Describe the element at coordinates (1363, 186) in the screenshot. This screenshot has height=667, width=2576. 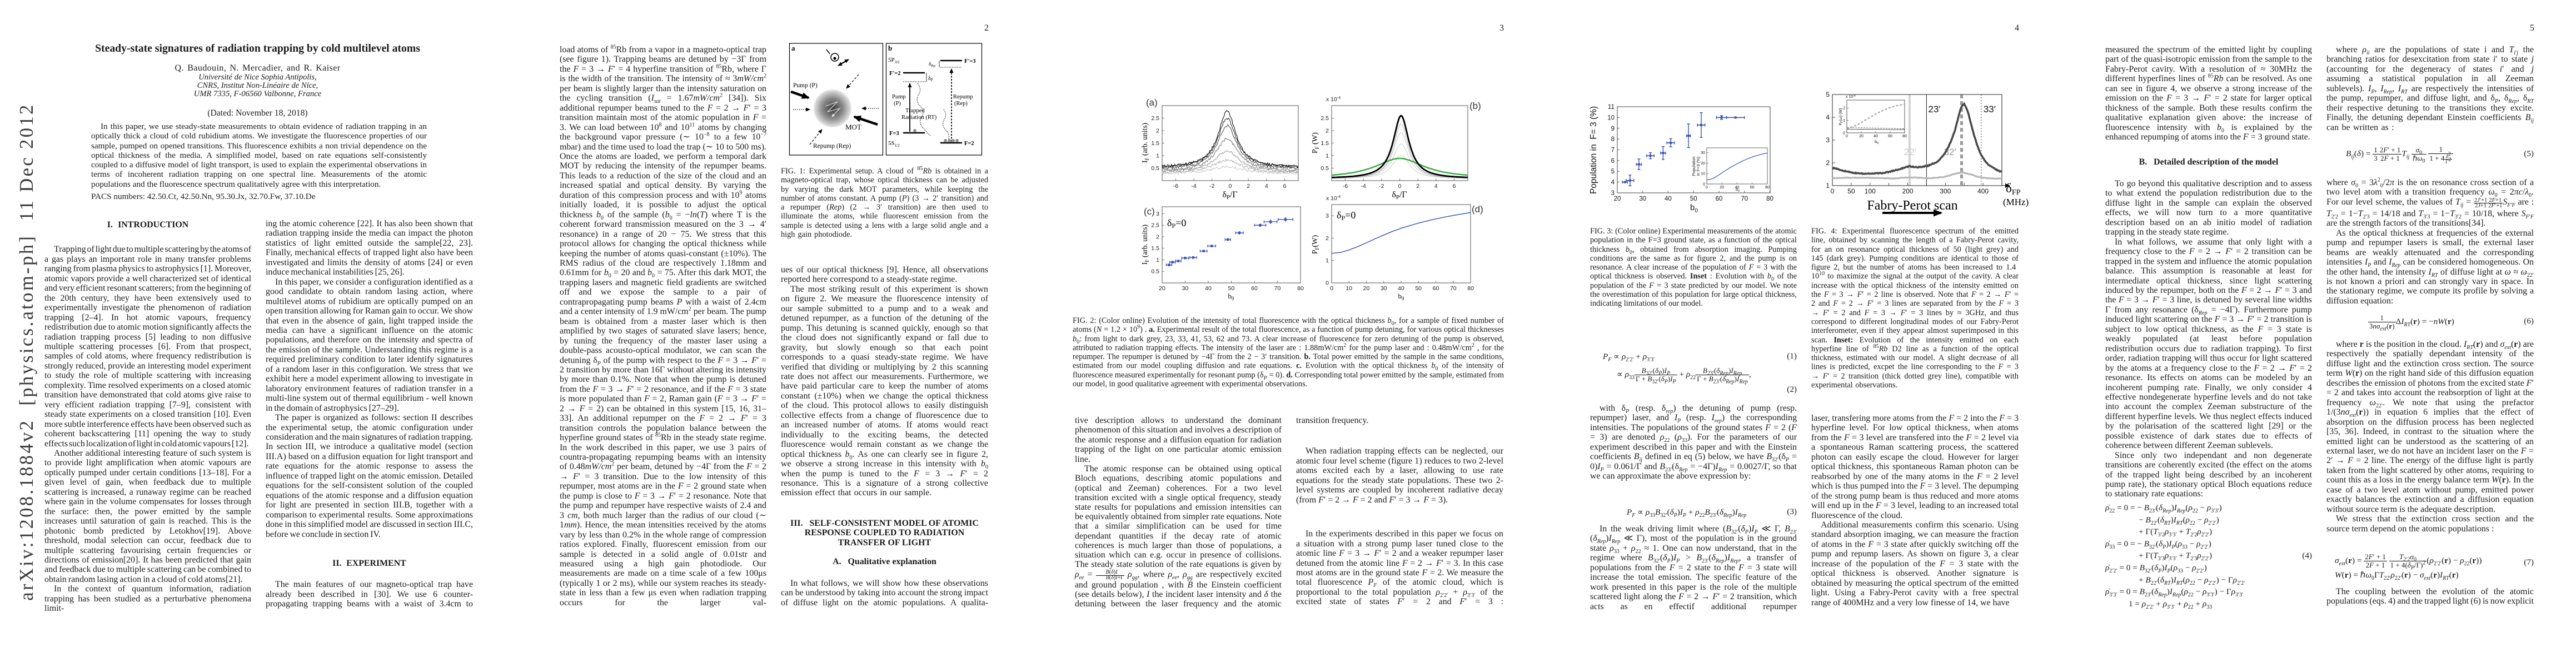
I see `svg-text: -4` at that location.